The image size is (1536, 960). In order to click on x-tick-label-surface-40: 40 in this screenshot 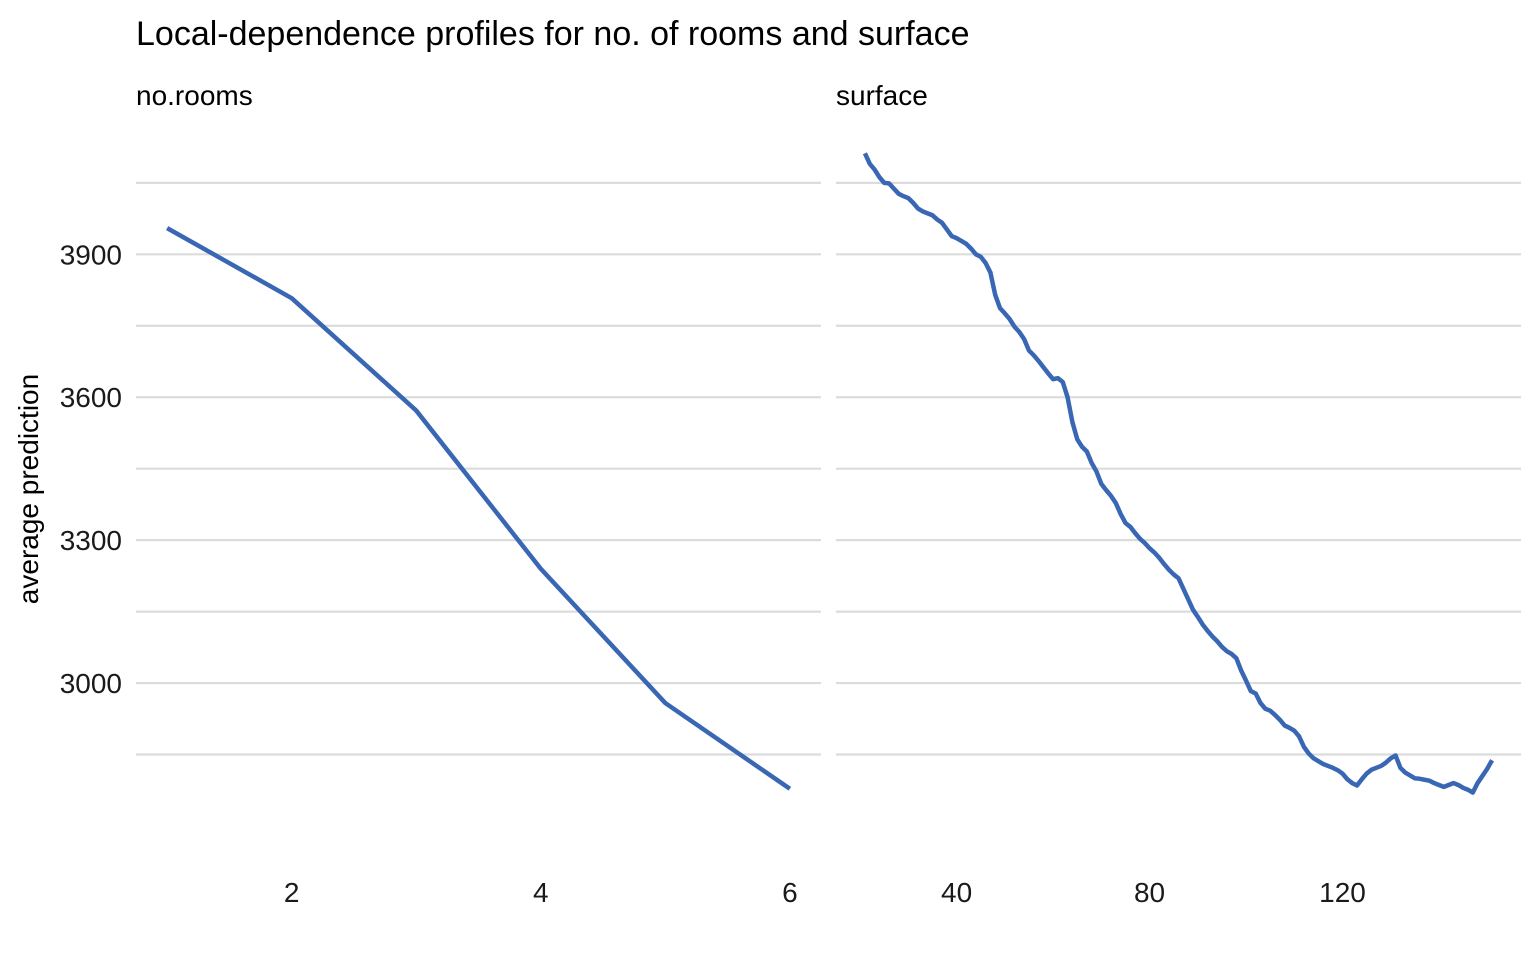, I will do `click(956, 892)`.